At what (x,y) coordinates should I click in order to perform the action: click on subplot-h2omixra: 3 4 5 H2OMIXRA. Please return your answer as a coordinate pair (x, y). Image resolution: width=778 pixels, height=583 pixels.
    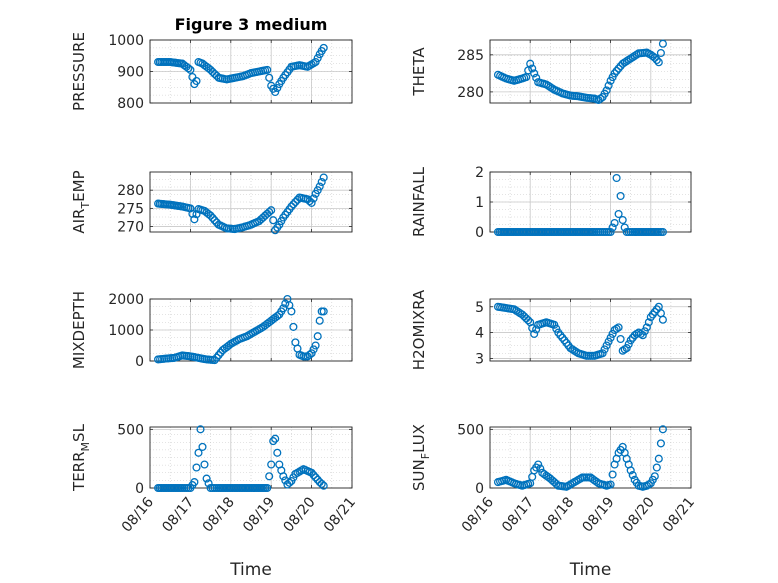
    Looking at the image, I should click on (551, 329).